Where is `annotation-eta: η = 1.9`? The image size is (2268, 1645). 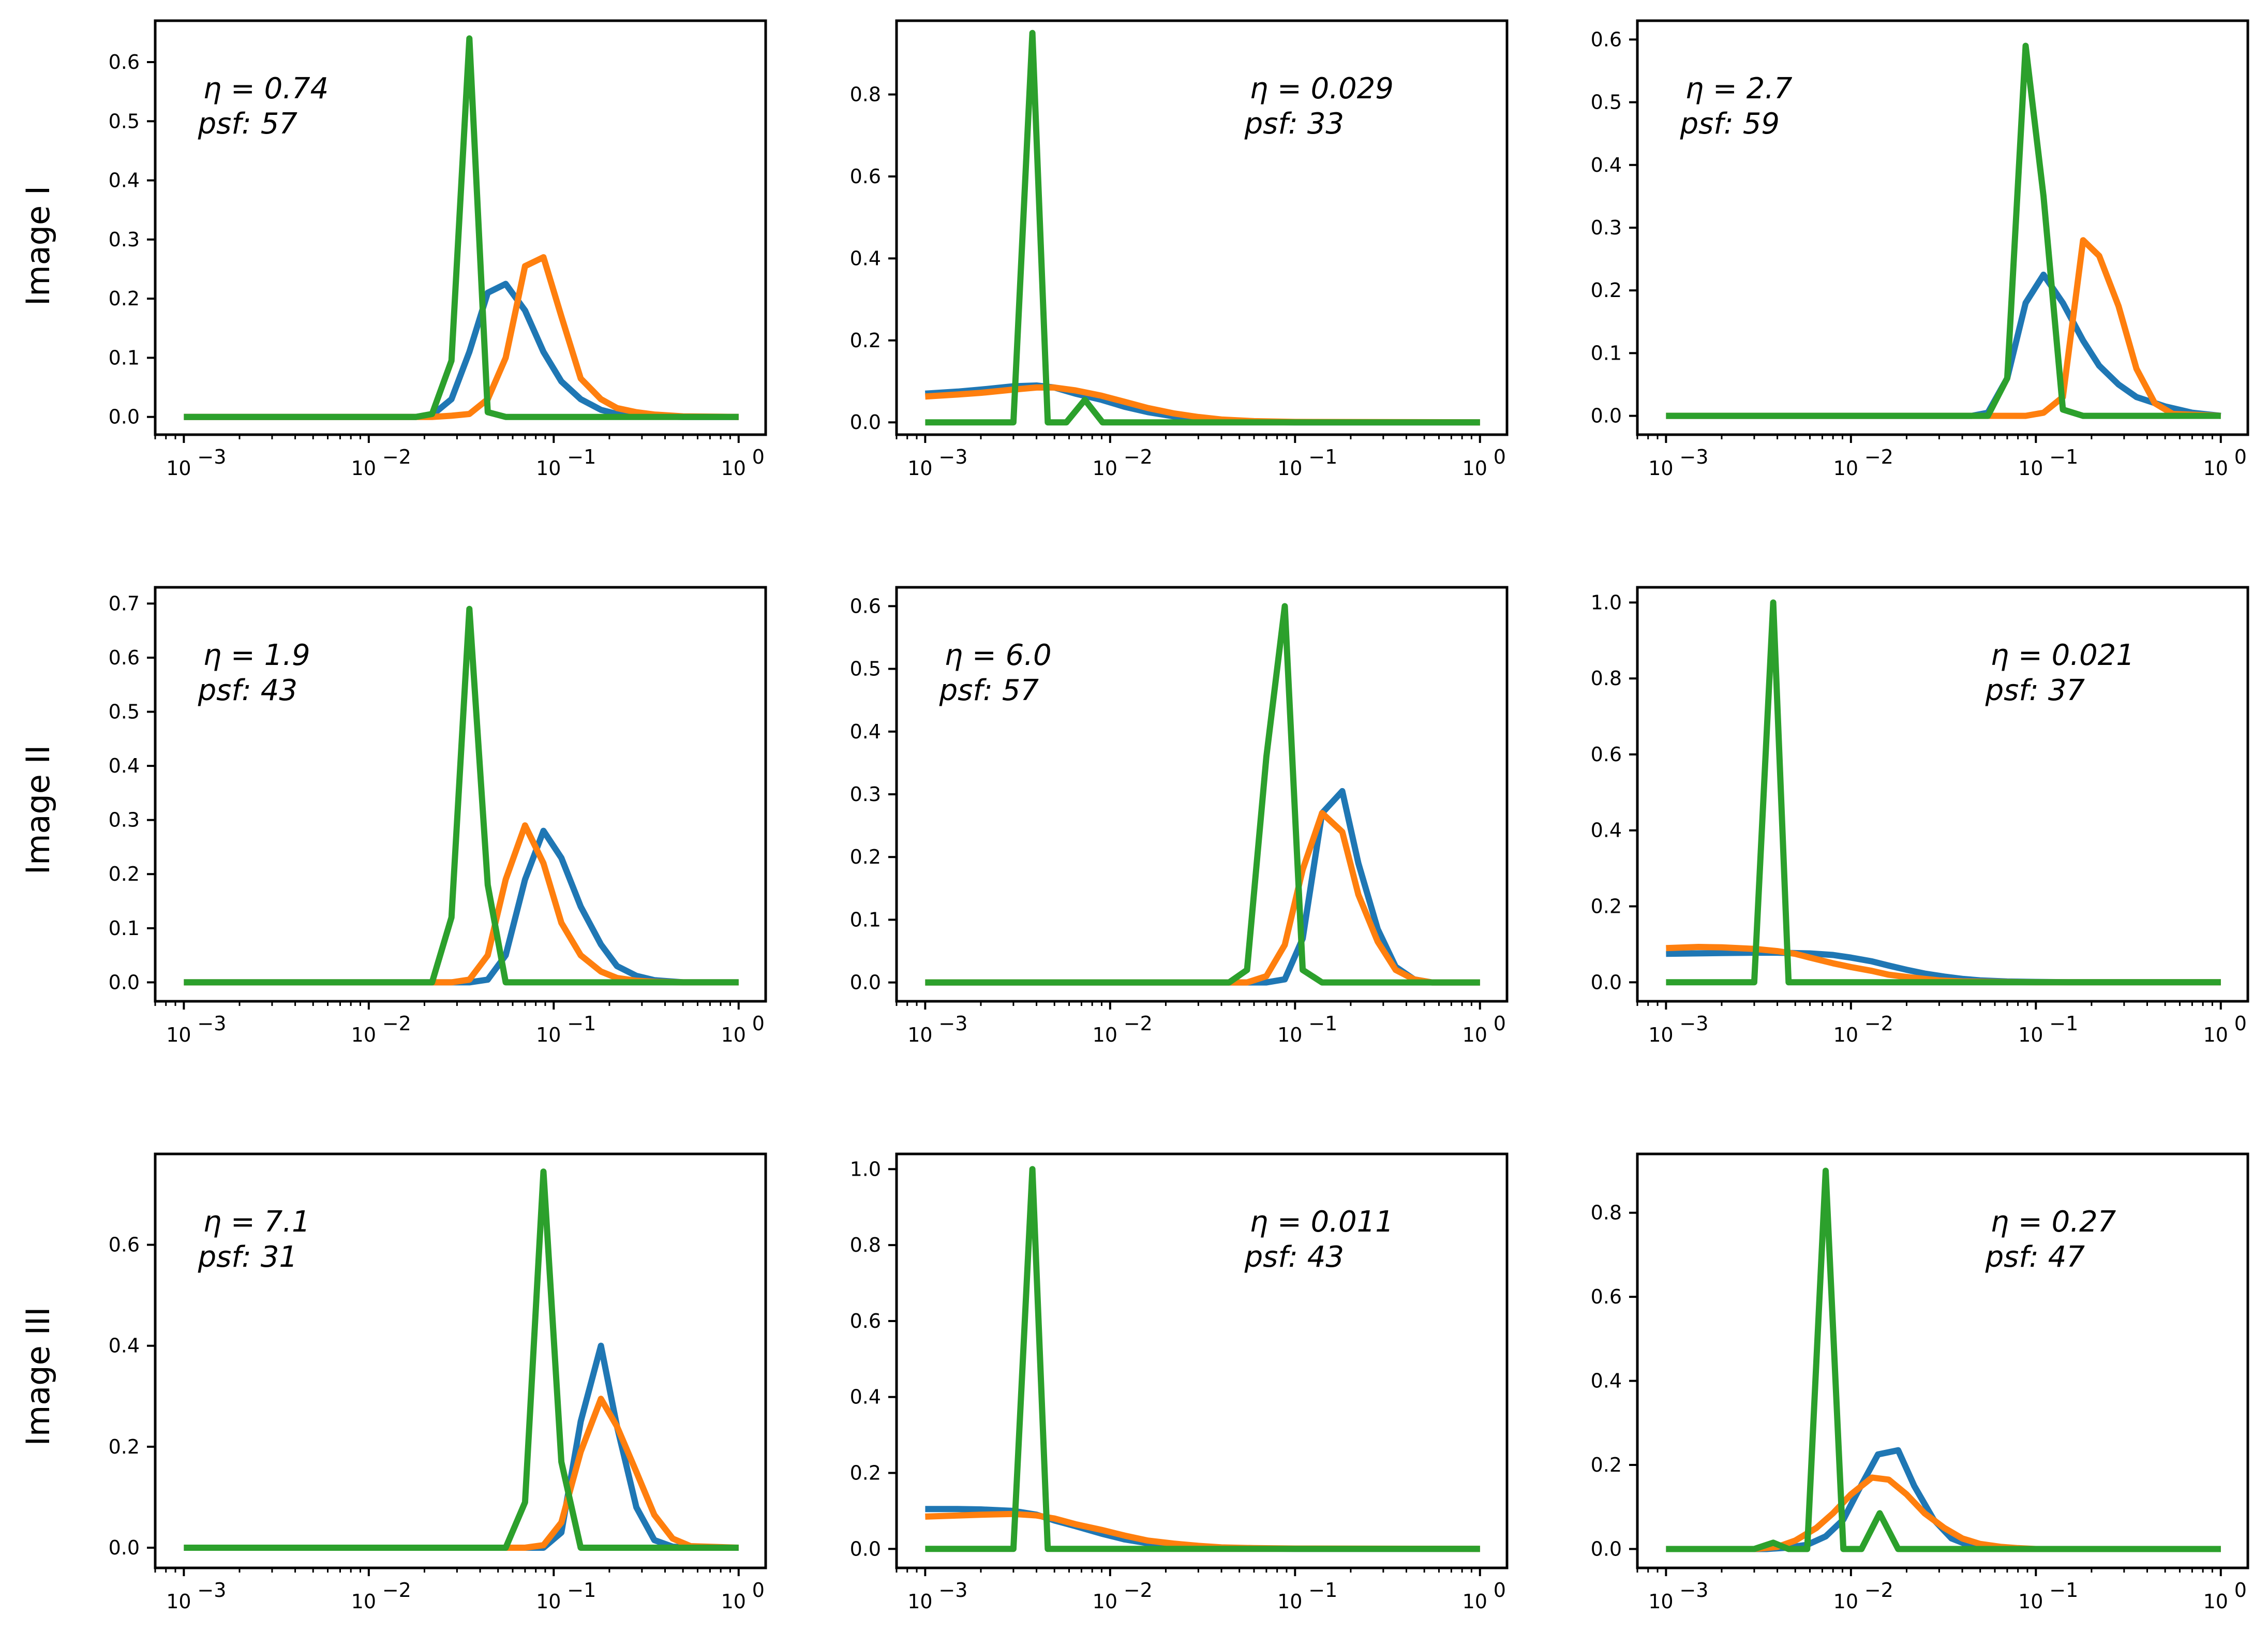
annotation-eta: η = 1.9 is located at coordinates (256, 655).